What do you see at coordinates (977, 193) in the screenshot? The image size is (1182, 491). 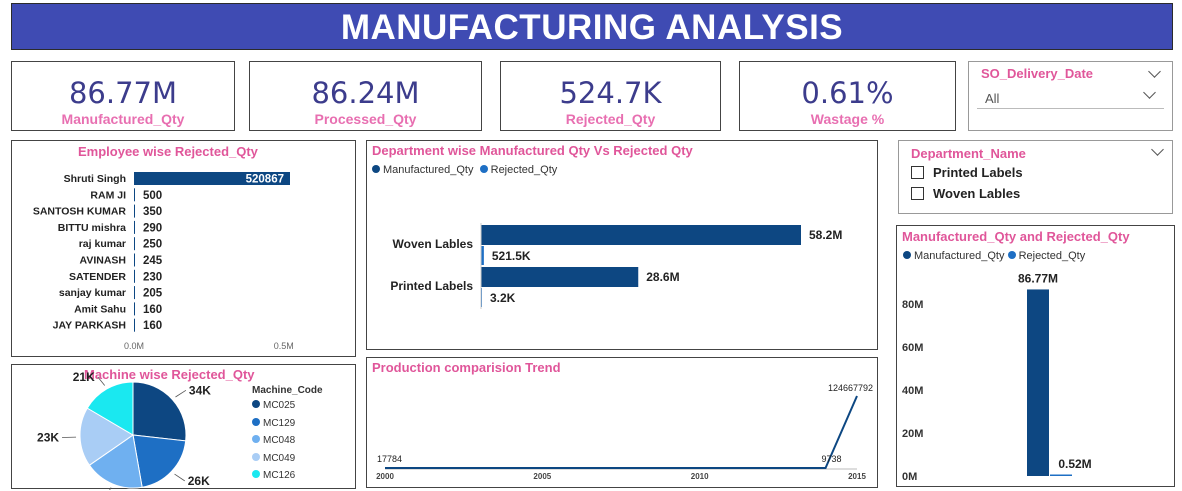 I see `option-label: Woven Lables` at bounding box center [977, 193].